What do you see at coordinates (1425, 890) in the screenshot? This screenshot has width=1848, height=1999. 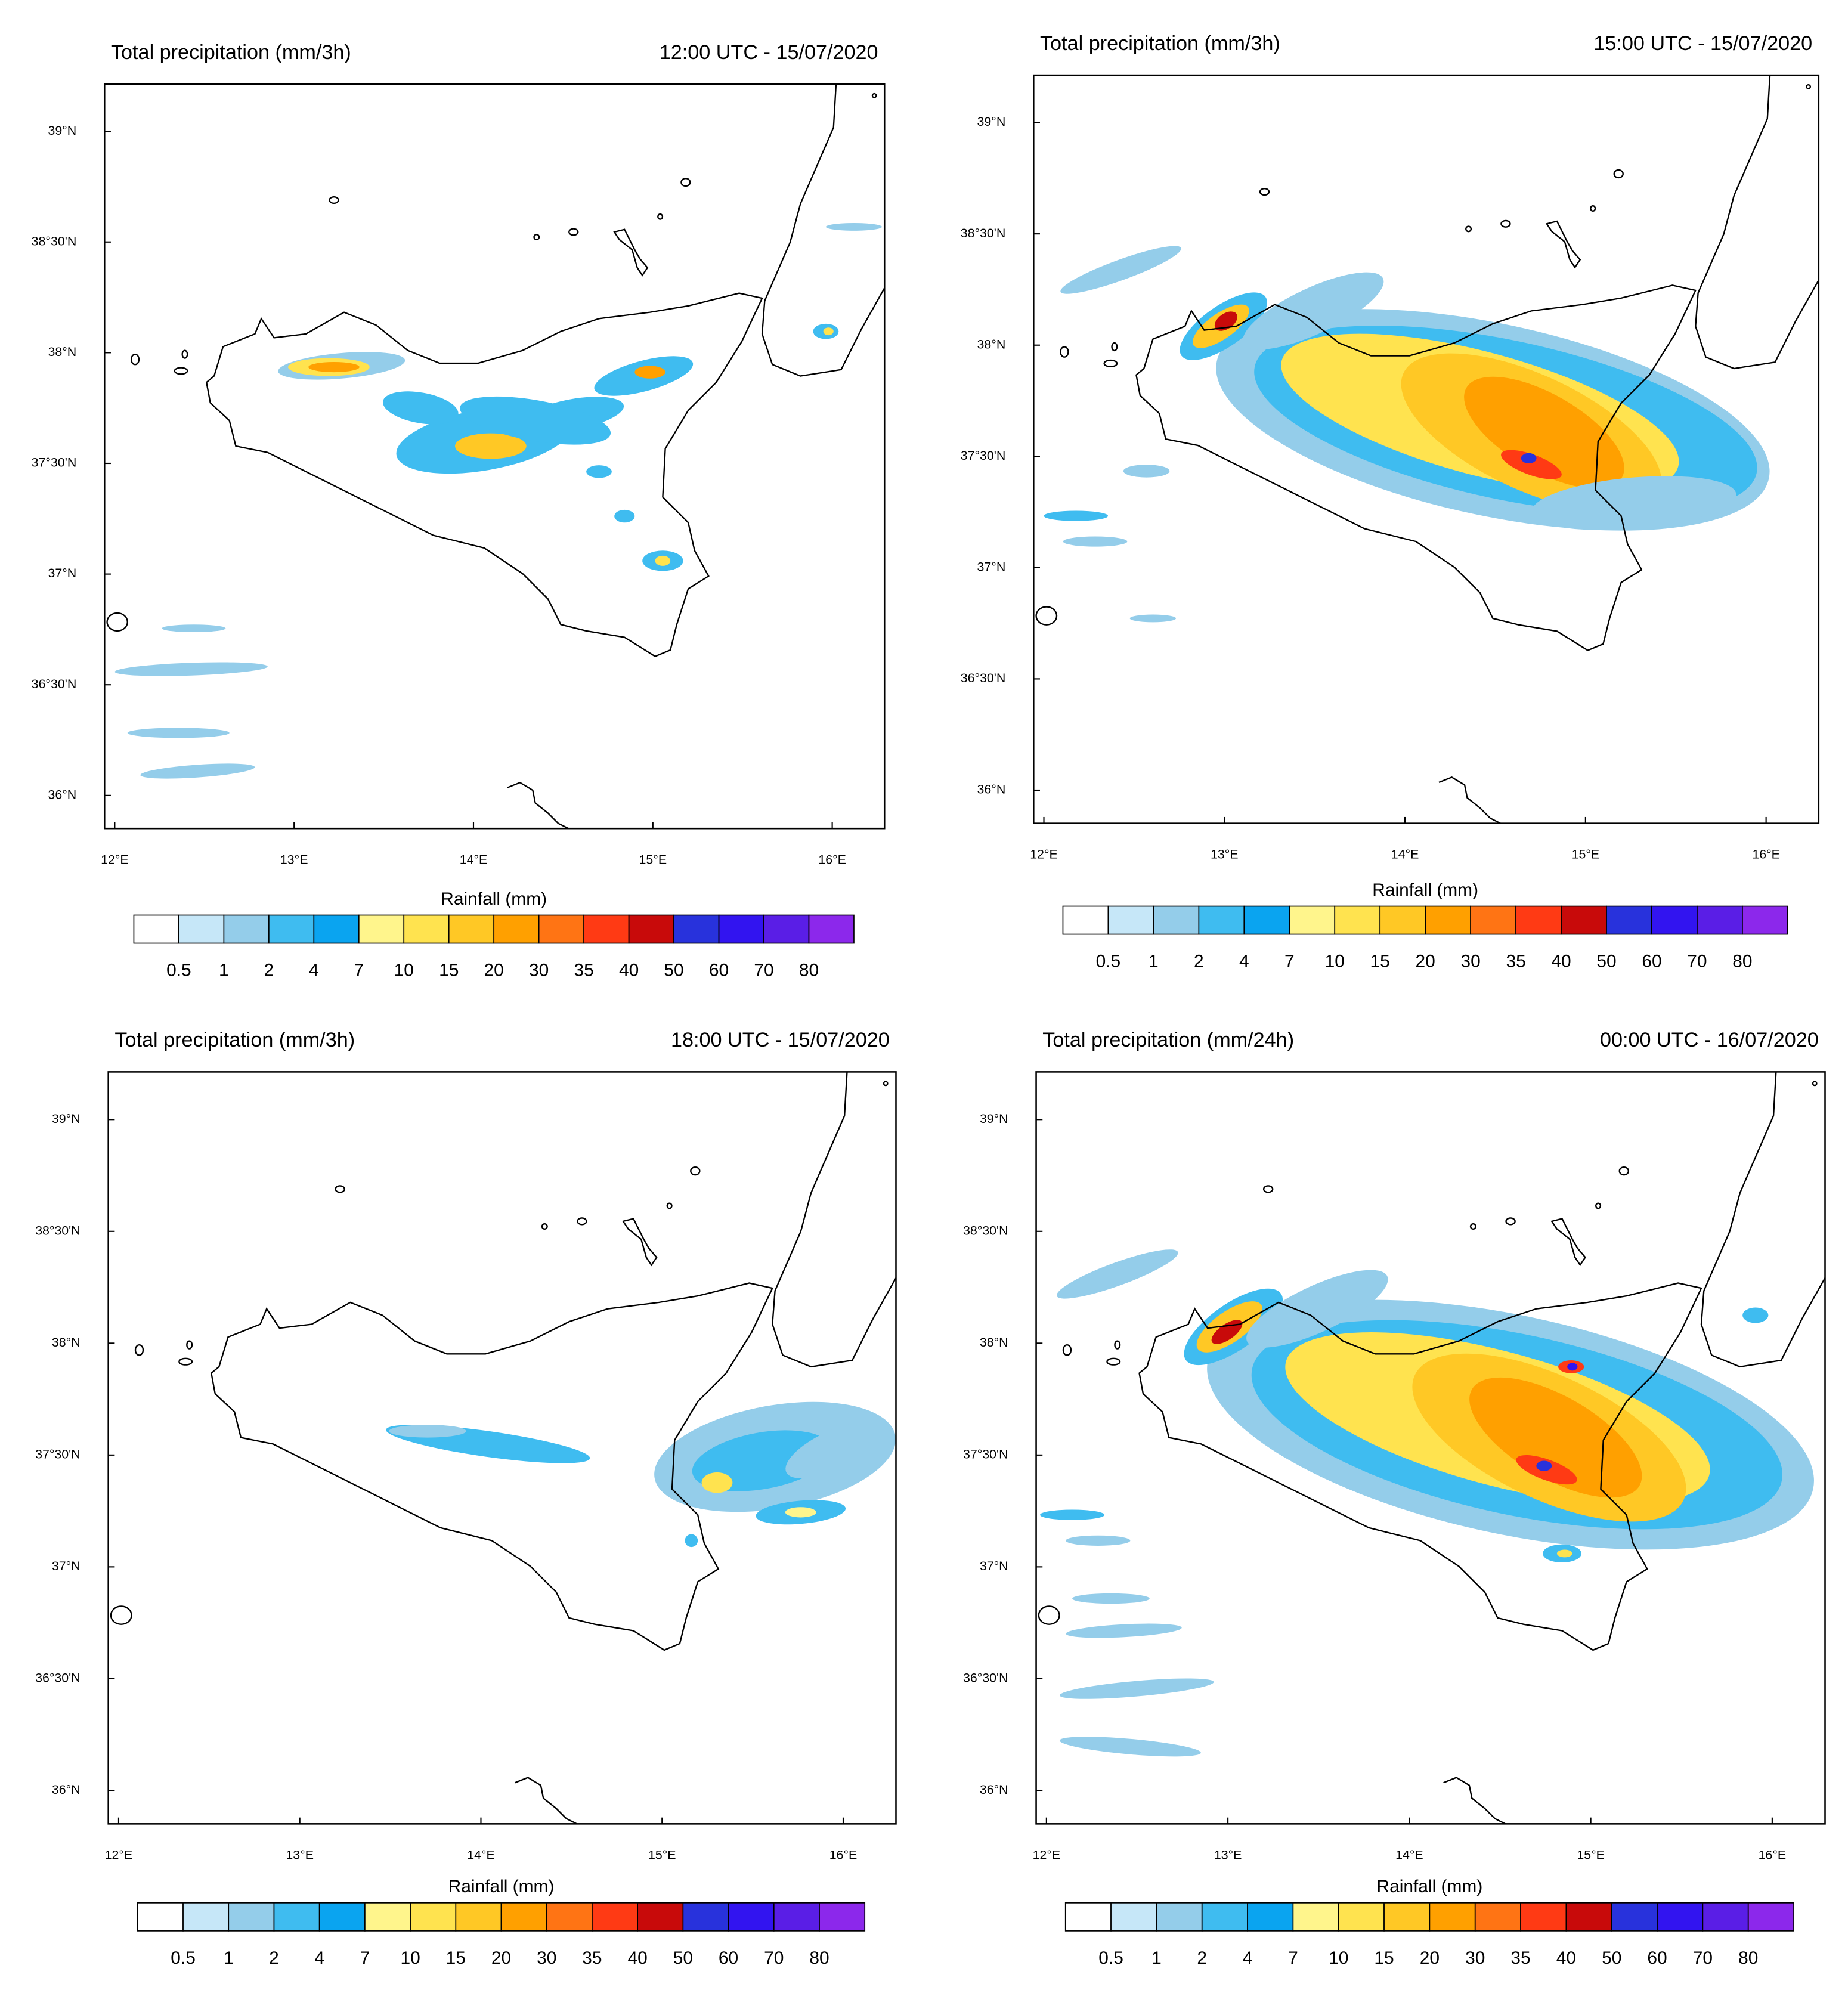 I see `colorbar-title: Rainfall (mm)` at bounding box center [1425, 890].